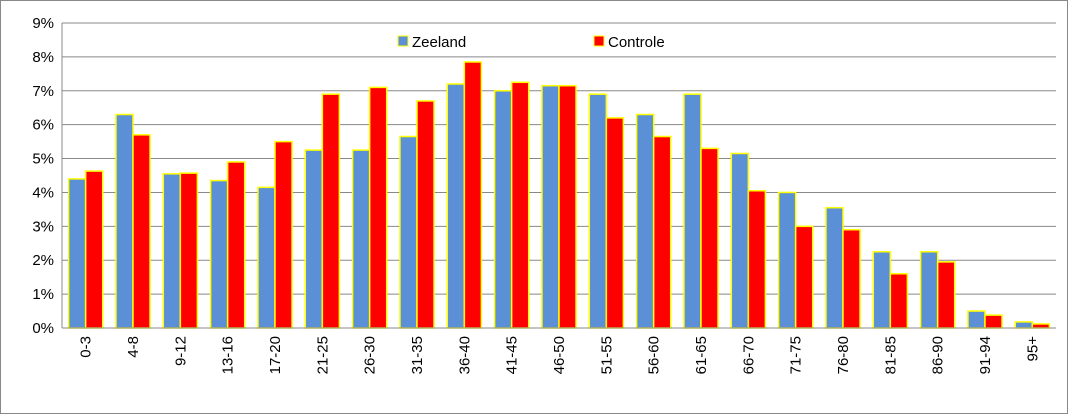 The image size is (1069, 420). What do you see at coordinates (43, 294) in the screenshot?
I see `y-tick-label: 1%` at bounding box center [43, 294].